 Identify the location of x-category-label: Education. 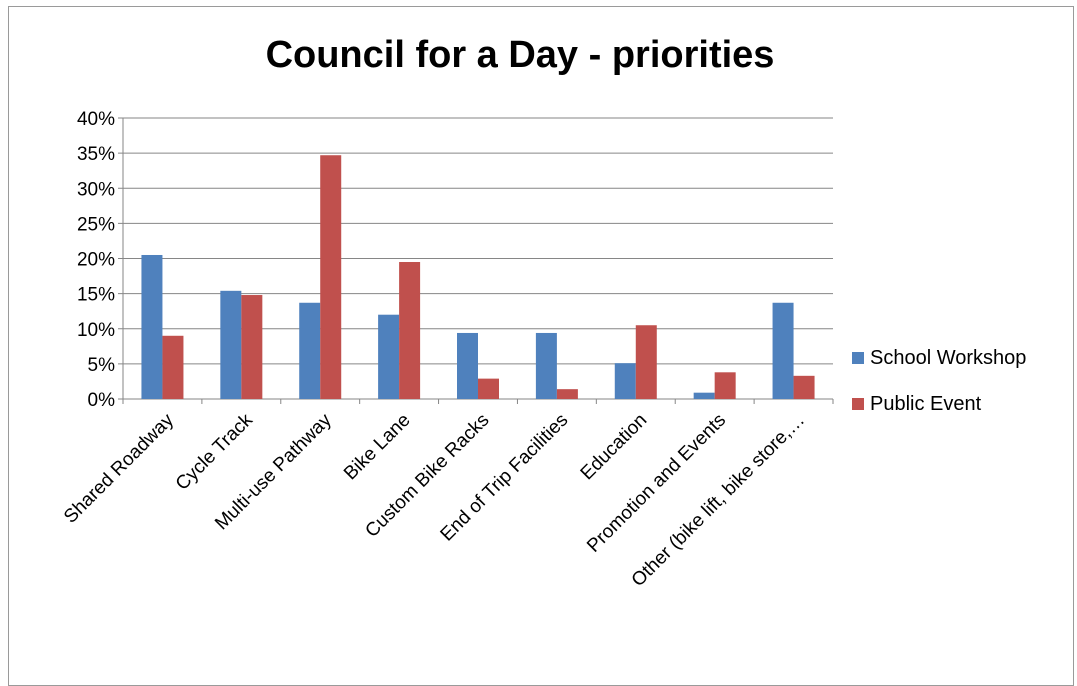
(614, 447).